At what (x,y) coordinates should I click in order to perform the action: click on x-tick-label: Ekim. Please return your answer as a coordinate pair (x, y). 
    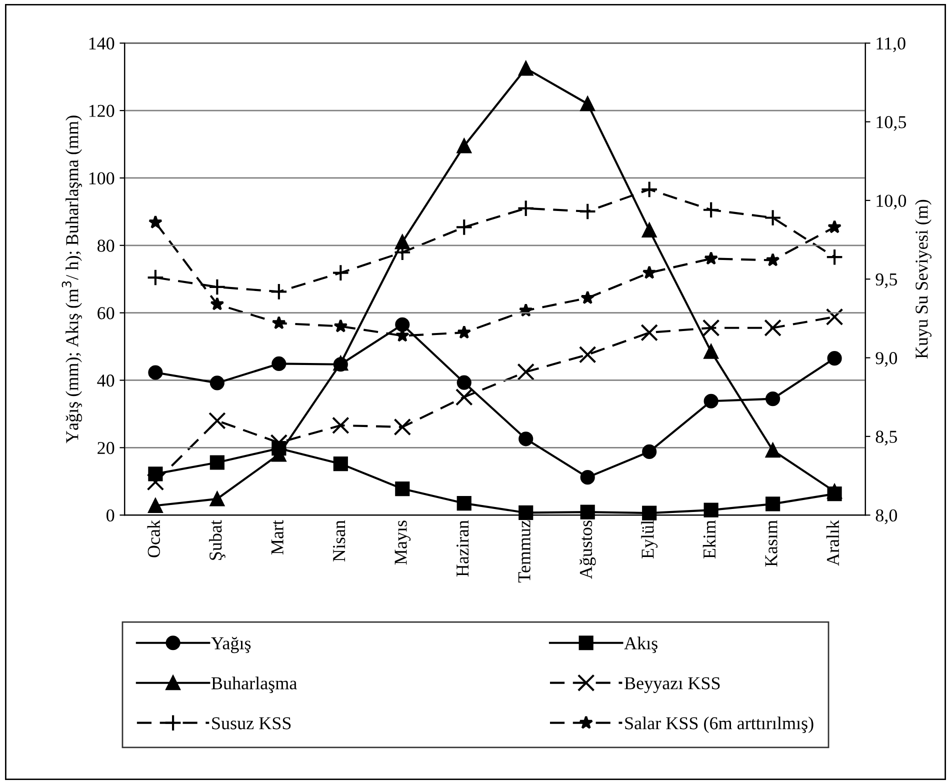
    Looking at the image, I should click on (709, 539).